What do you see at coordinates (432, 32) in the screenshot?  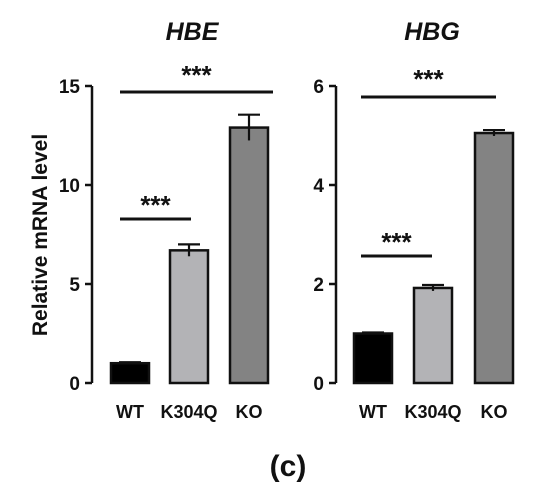 I see `chart-title: HBG` at bounding box center [432, 32].